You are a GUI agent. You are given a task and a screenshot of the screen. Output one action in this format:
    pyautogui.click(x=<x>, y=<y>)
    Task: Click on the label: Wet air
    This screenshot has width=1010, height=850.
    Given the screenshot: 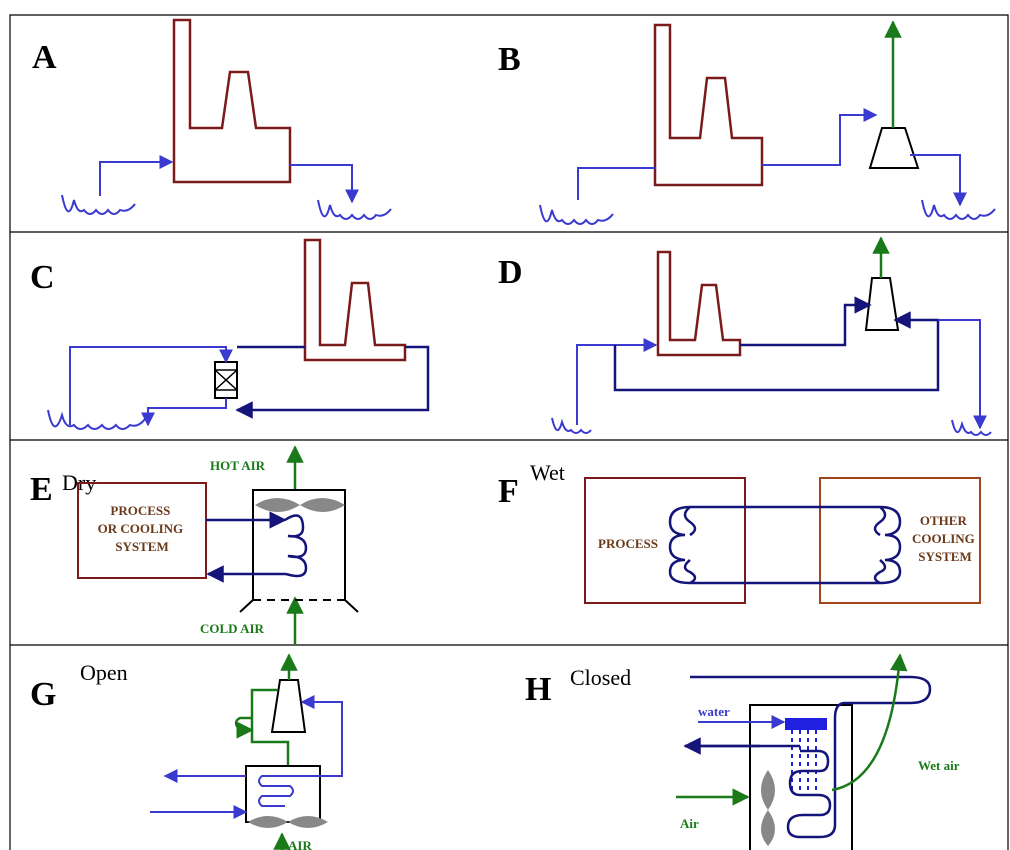 What is the action you would take?
    pyautogui.click(x=939, y=765)
    